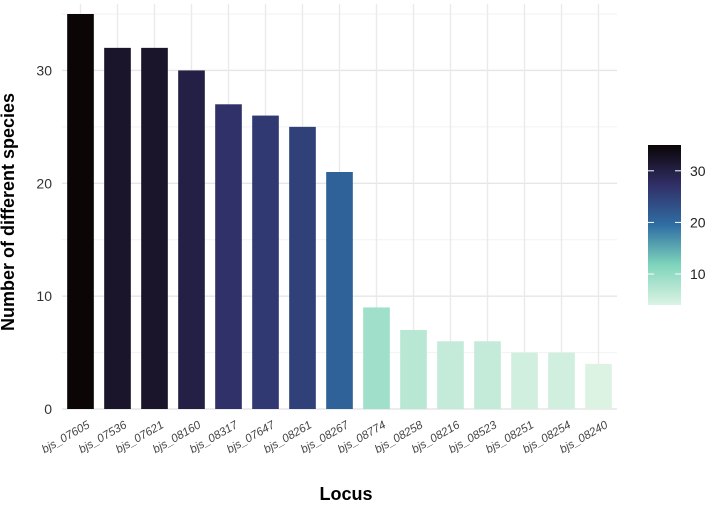  What do you see at coordinates (44, 239) in the screenshot?
I see `y-axis-ticks: 0 10 20 30` at bounding box center [44, 239].